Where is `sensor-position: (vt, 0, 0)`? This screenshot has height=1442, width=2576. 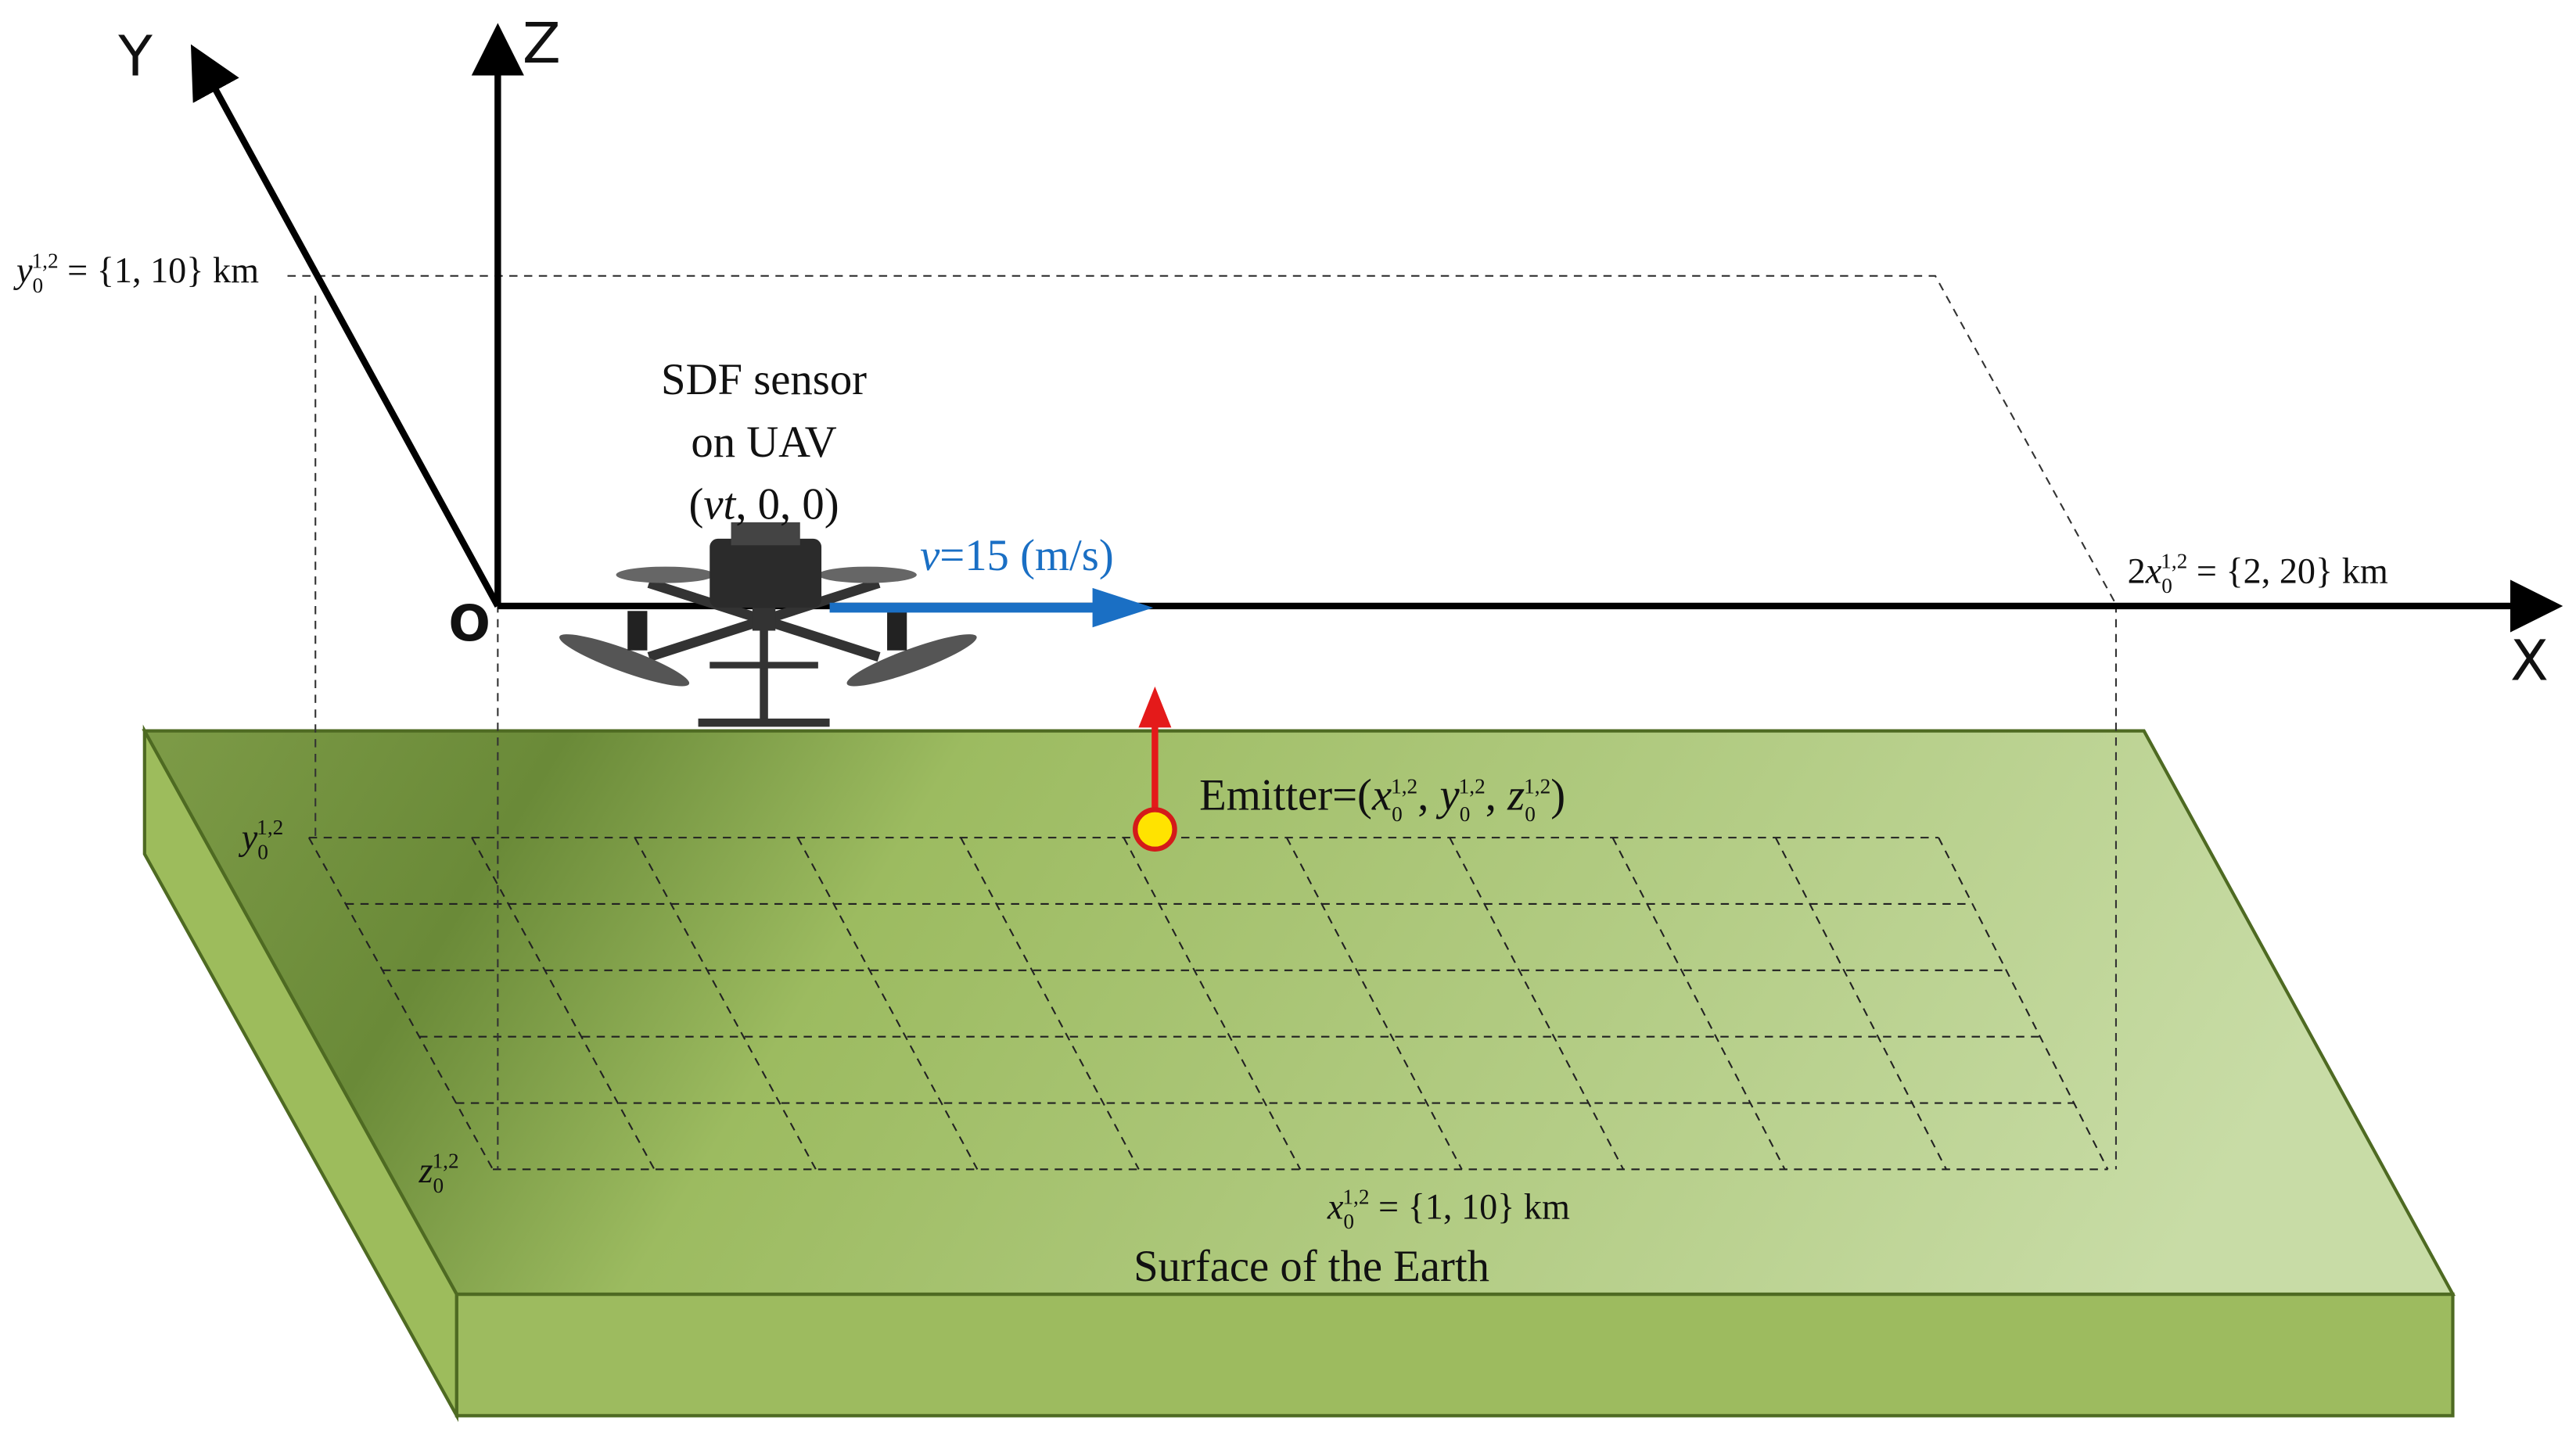 sensor-position: (vt, 0, 0) is located at coordinates (764, 505).